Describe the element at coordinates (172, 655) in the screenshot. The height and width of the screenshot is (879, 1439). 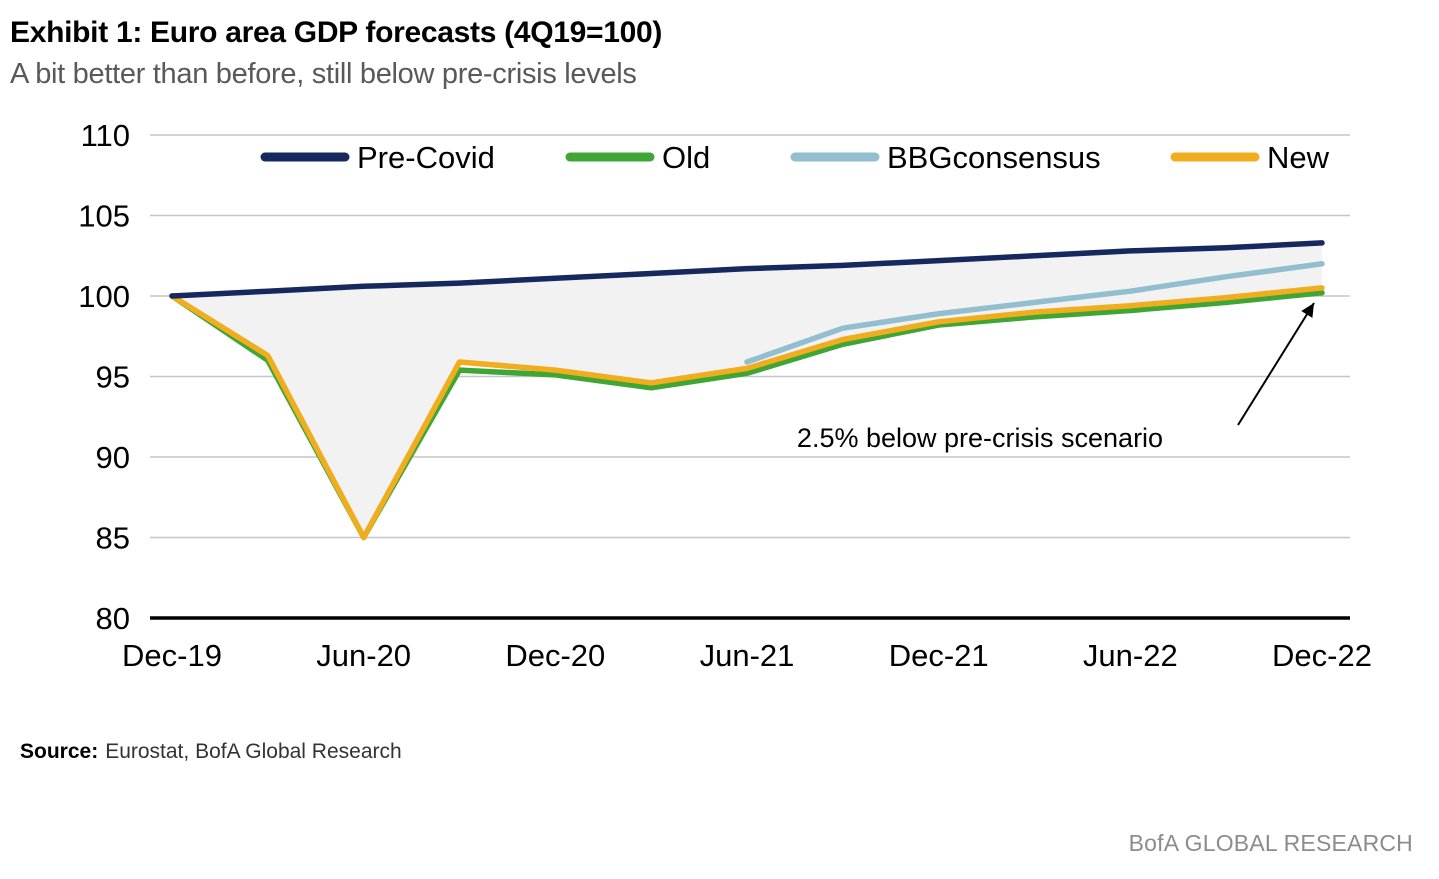
I see `x-tick-label: Dec-19` at that location.